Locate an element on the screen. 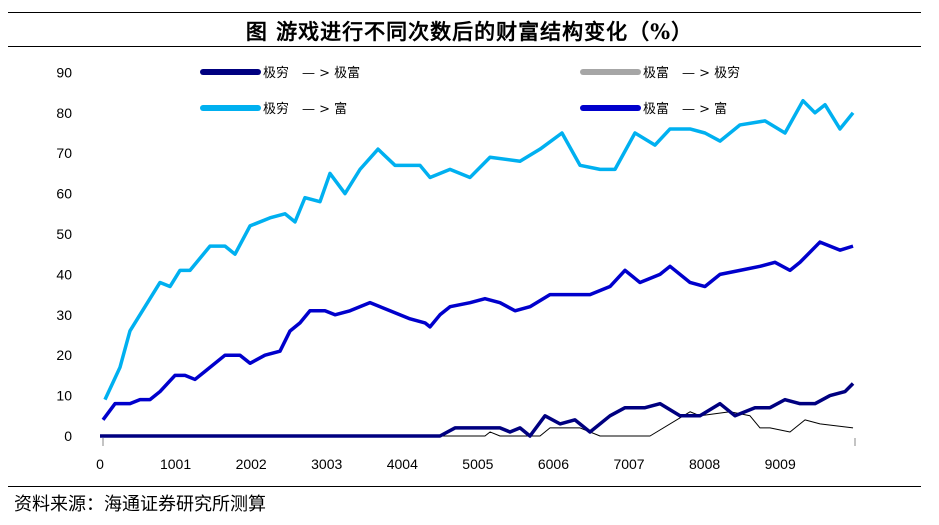  x-tick-label: 2002 is located at coordinates (251, 464).